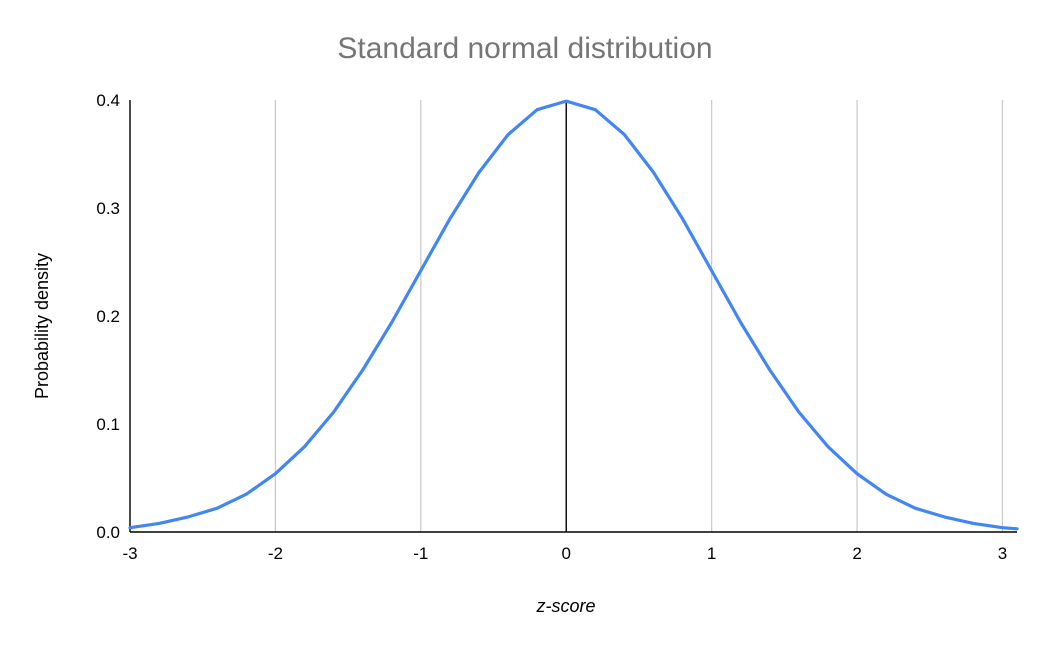 Image resolution: width=1050 pixels, height=649 pixels. What do you see at coordinates (524, 48) in the screenshot?
I see `chart-title: Standard normal distribution` at bounding box center [524, 48].